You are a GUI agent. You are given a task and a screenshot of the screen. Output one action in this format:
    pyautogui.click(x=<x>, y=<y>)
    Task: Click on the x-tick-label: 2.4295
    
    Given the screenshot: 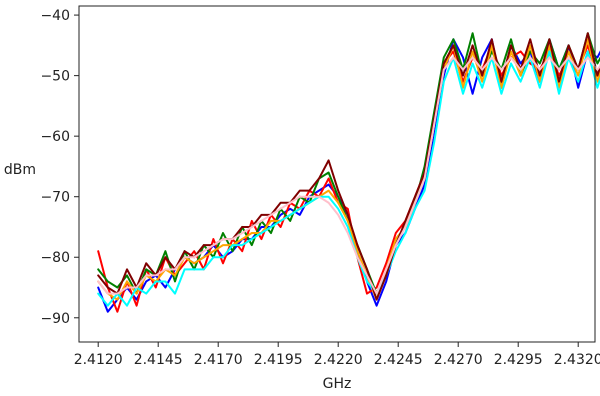 What is the action you would take?
    pyautogui.click(x=518, y=360)
    